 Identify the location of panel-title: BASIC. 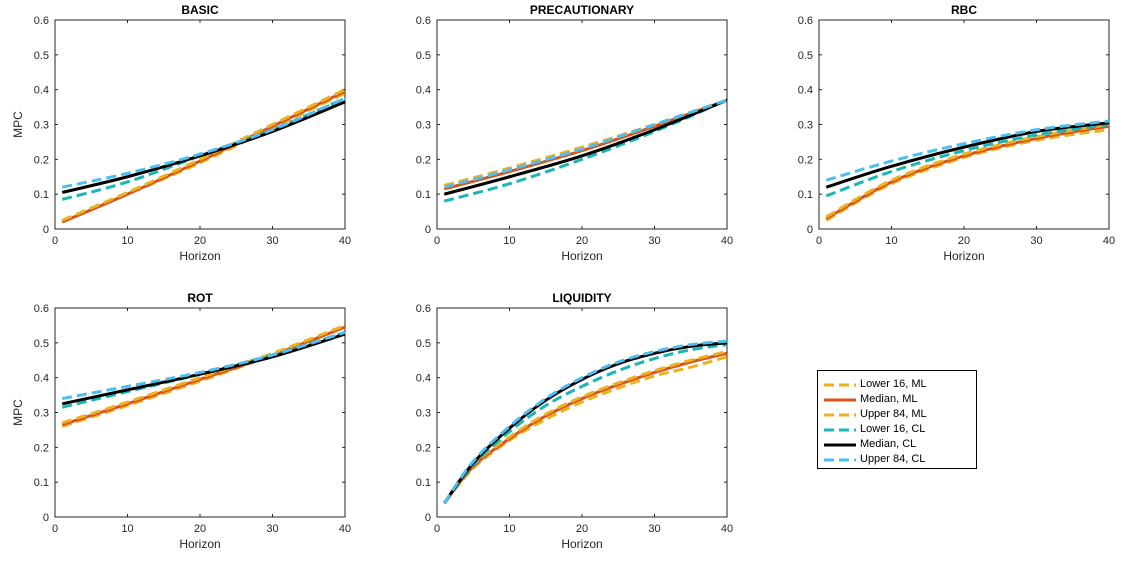
(200, 10).